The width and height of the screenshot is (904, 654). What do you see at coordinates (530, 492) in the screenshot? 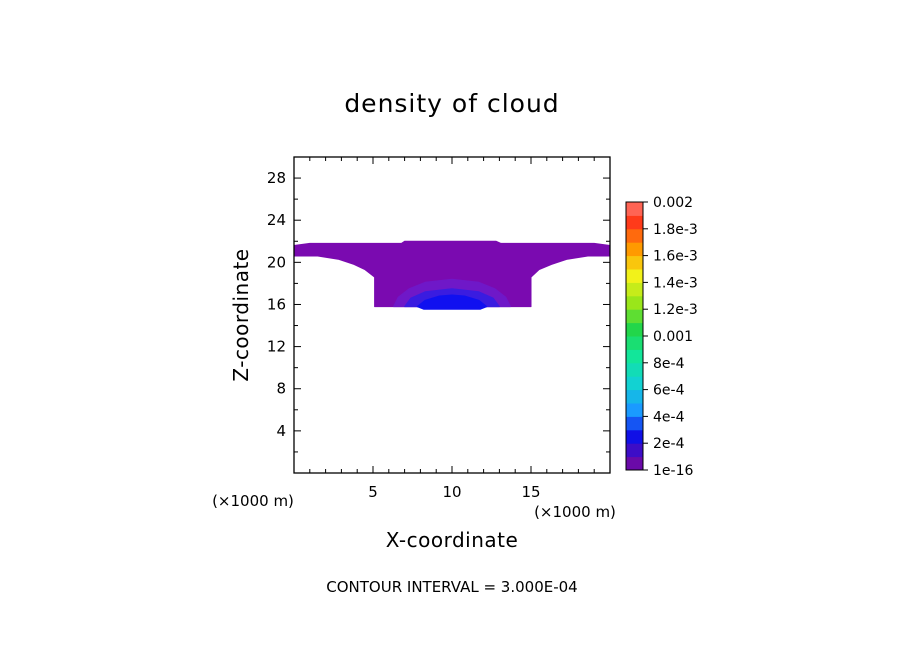
I see `x-tick-label: 15` at bounding box center [530, 492].